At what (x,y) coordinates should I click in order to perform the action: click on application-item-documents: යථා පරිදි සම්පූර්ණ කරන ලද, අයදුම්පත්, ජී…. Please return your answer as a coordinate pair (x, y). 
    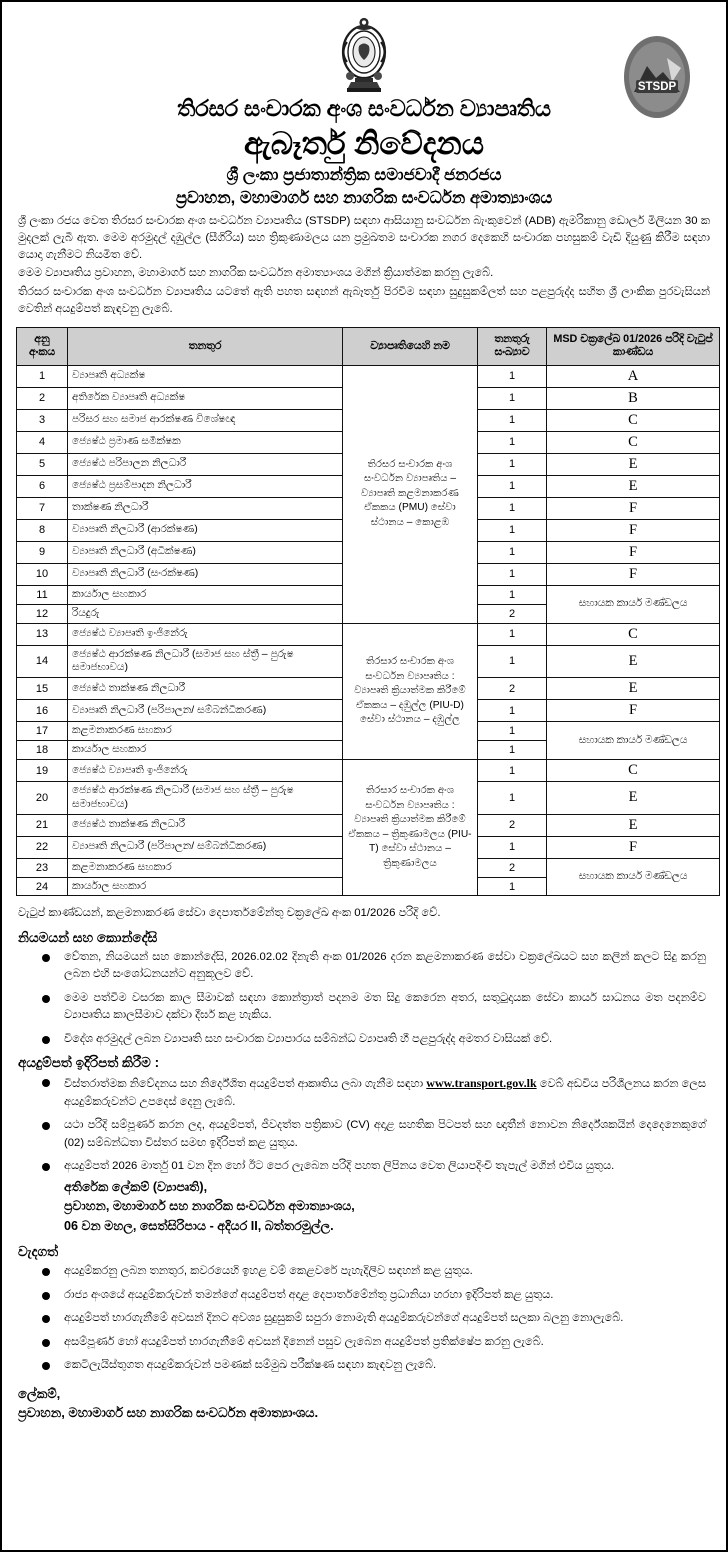
    Looking at the image, I should click on (374, 1134).